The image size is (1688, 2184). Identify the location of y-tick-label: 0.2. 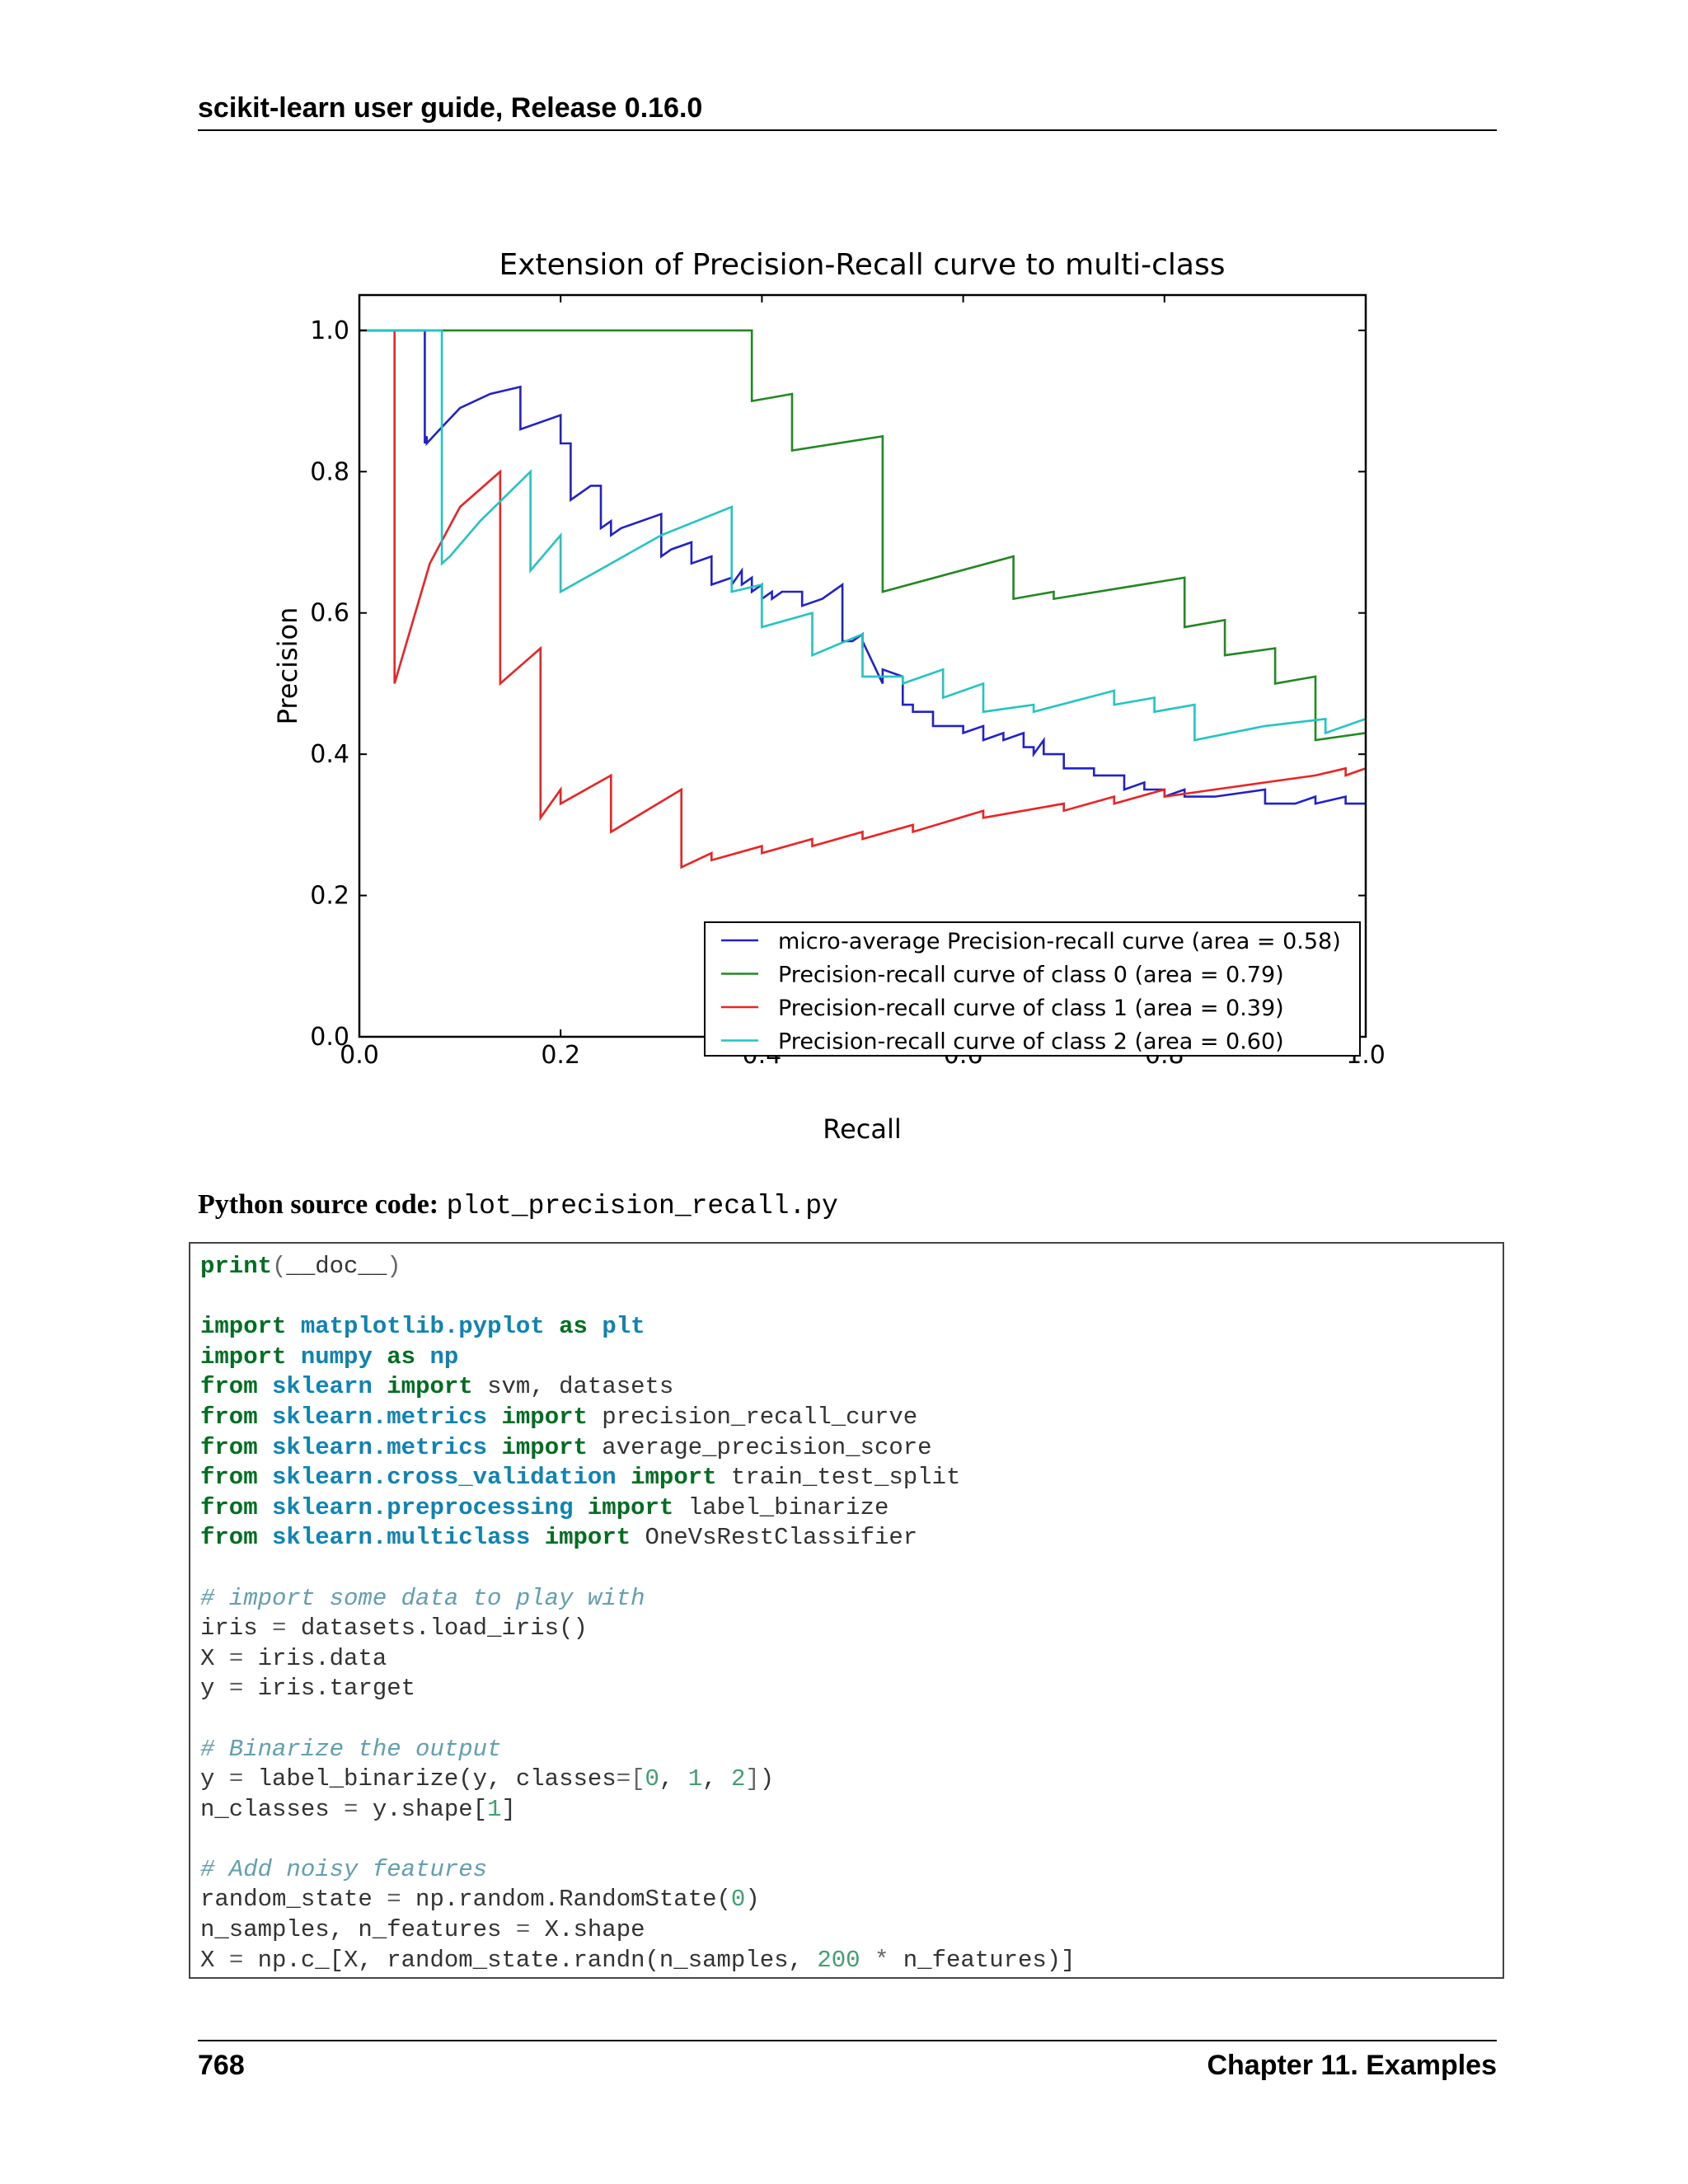
(329, 896).